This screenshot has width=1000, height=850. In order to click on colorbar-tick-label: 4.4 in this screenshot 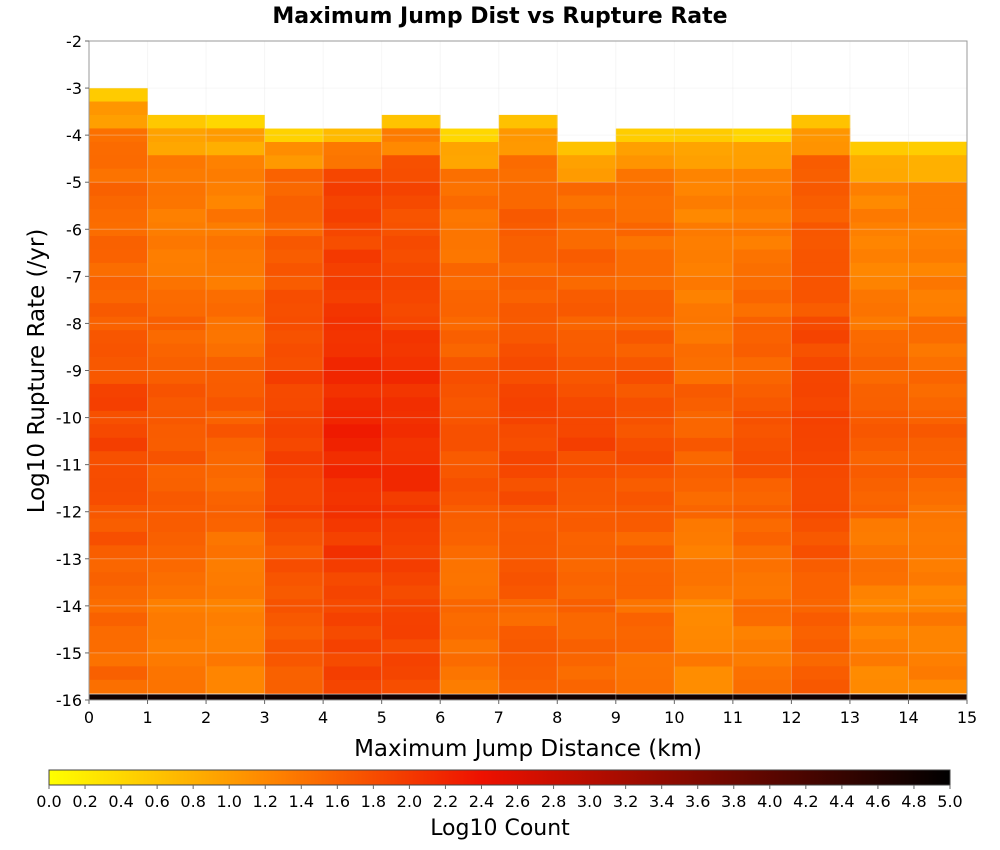, I will do `click(841, 801)`.